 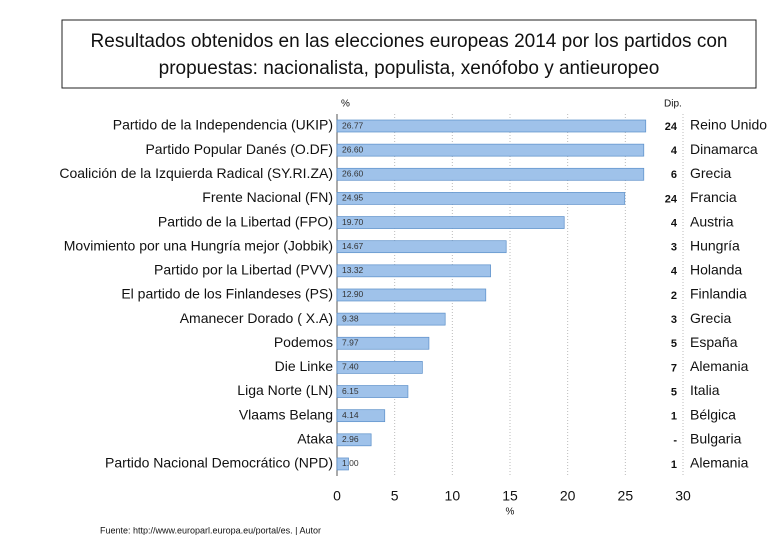 I want to click on x-axis-label: %, so click(x=510, y=512).